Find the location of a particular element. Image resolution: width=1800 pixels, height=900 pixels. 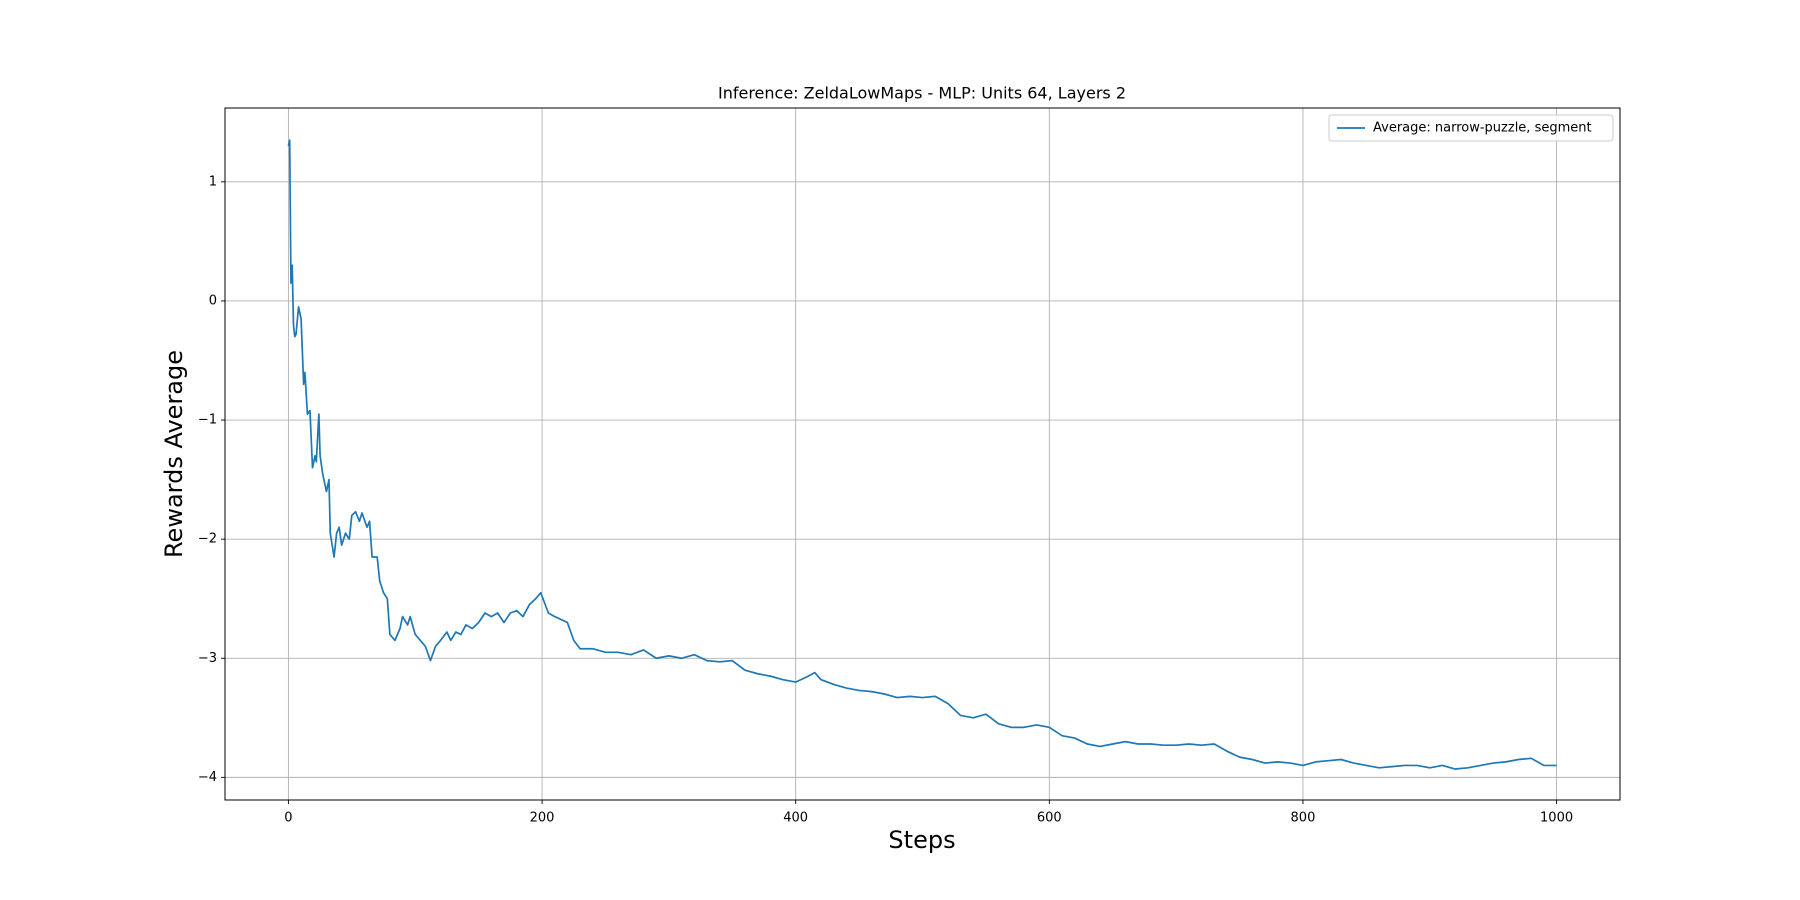

legend-box is located at coordinates (1471, 128).